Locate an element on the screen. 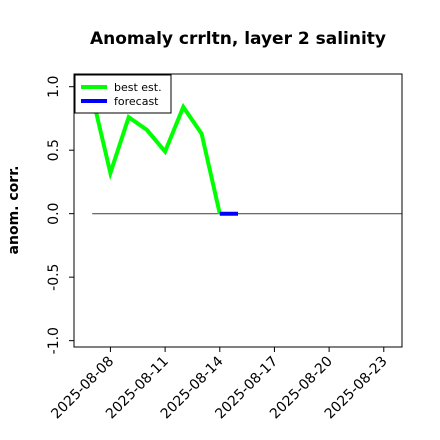 The image size is (440, 440). y-tick-label: -1.0 is located at coordinates (54, 340).